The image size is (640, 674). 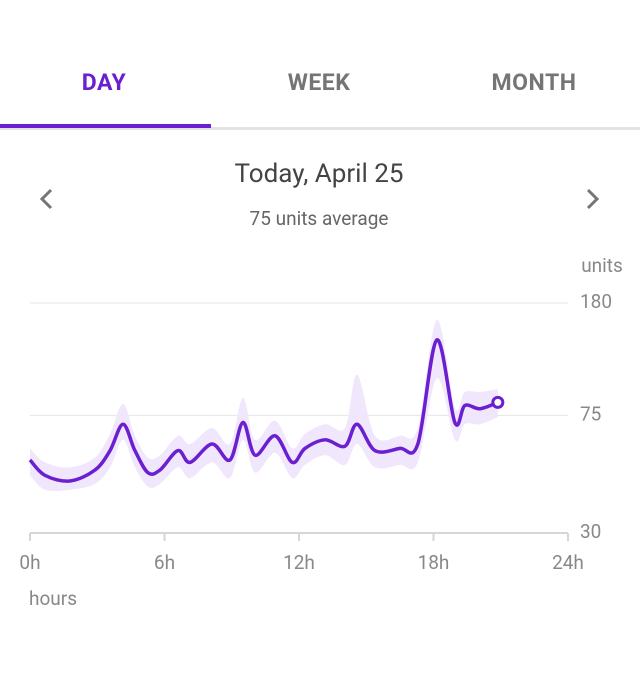 I want to click on date-title: Today, April 25, so click(x=319, y=174).